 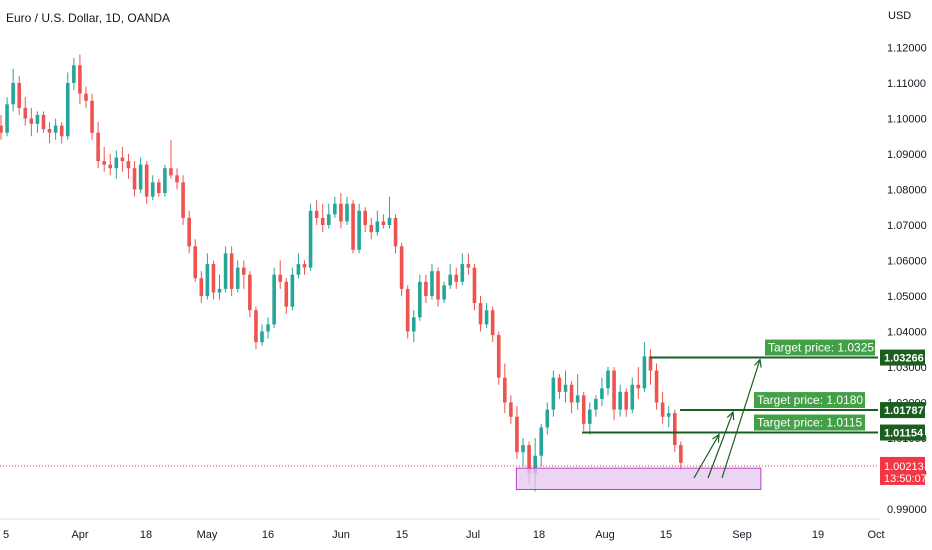 What do you see at coordinates (809, 400) in the screenshot?
I see `target-label: Target price: 1.0180` at bounding box center [809, 400].